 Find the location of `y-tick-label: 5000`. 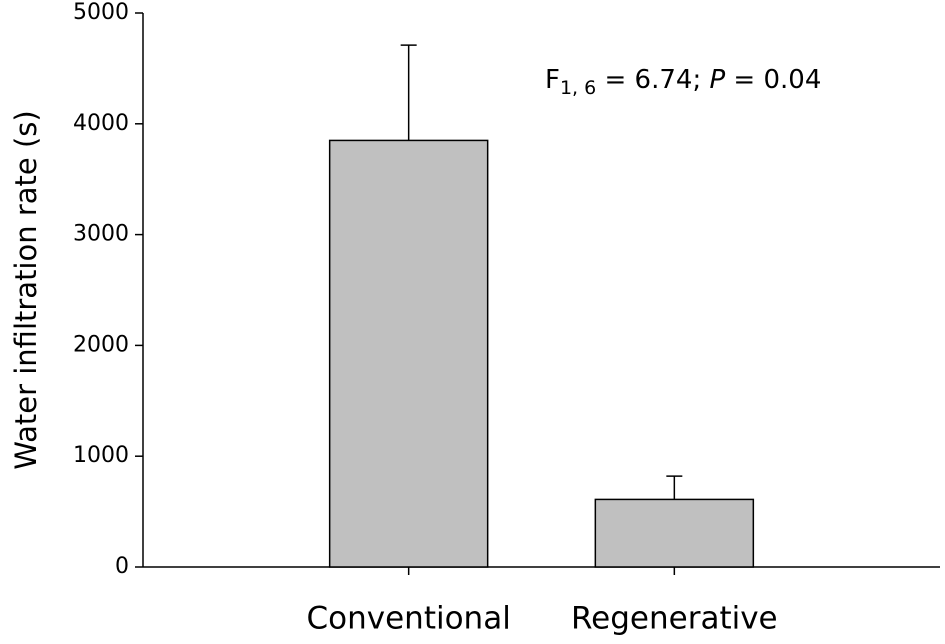

y-tick-label: 5000 is located at coordinates (101, 12).